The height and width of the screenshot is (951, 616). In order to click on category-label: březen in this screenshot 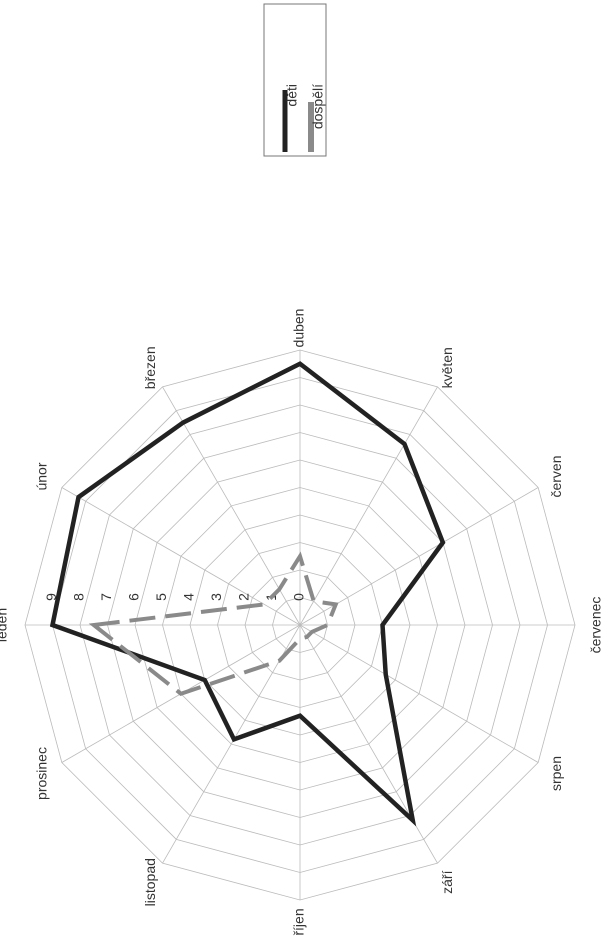, I will do `click(150, 367)`.